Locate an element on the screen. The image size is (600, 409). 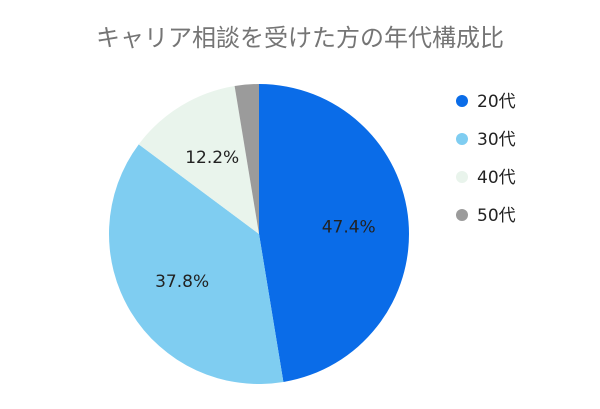
chart-title: キャリア相談を受けた方の年代構成比 is located at coordinates (300, 38).